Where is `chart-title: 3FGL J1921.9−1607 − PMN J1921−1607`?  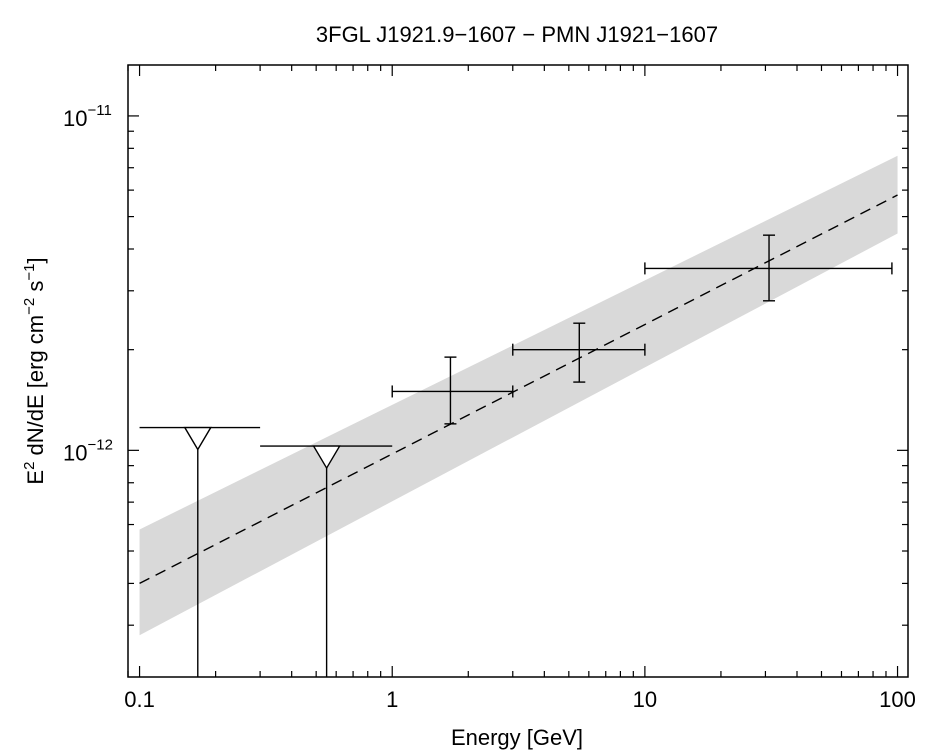 chart-title: 3FGL J1921.9−1607 − PMN J1921−1607 is located at coordinates (517, 34).